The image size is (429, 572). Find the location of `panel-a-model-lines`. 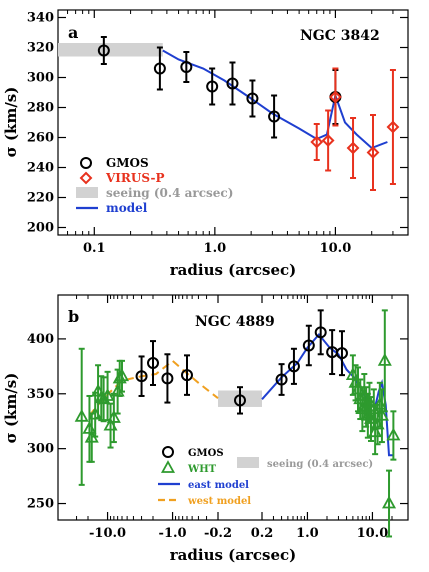

panel-a-model-lines is located at coordinates (275, 99).